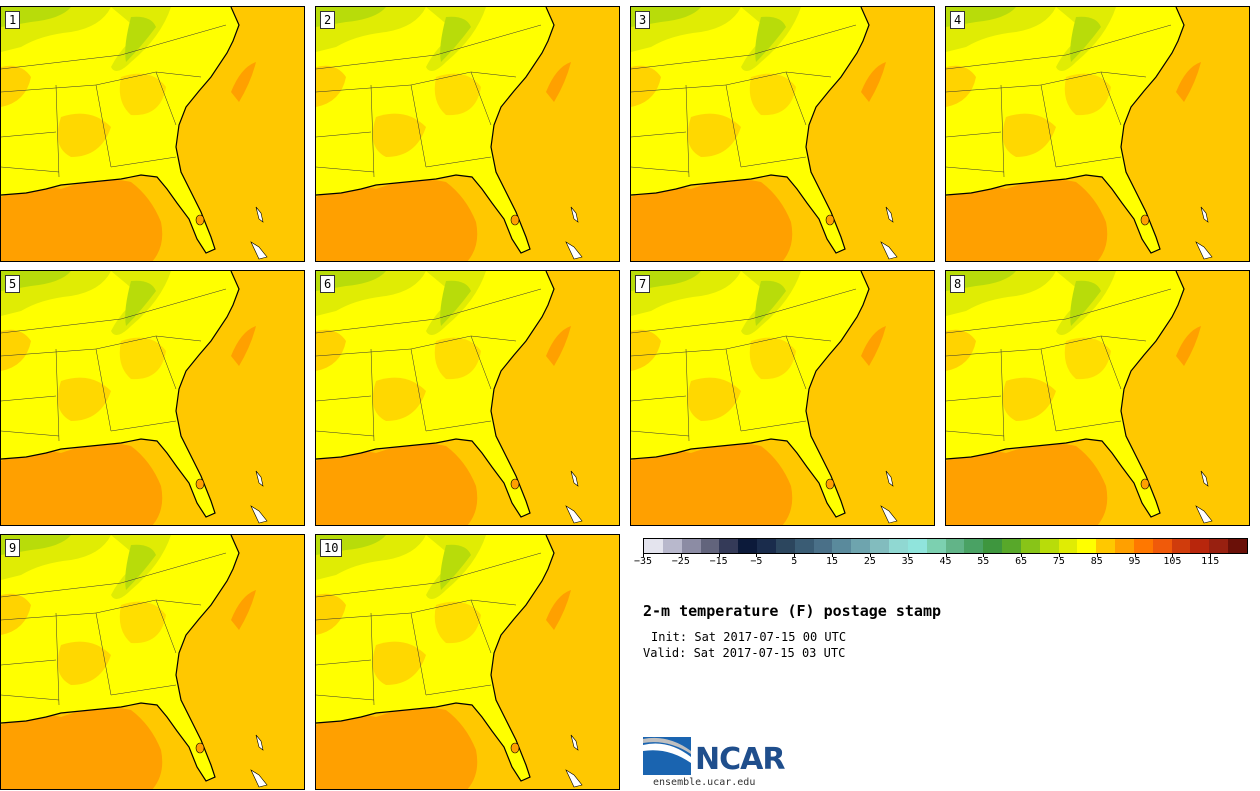  Describe the element at coordinates (1172, 561) in the screenshot. I see `colorbar-tick-label: 105` at that location.